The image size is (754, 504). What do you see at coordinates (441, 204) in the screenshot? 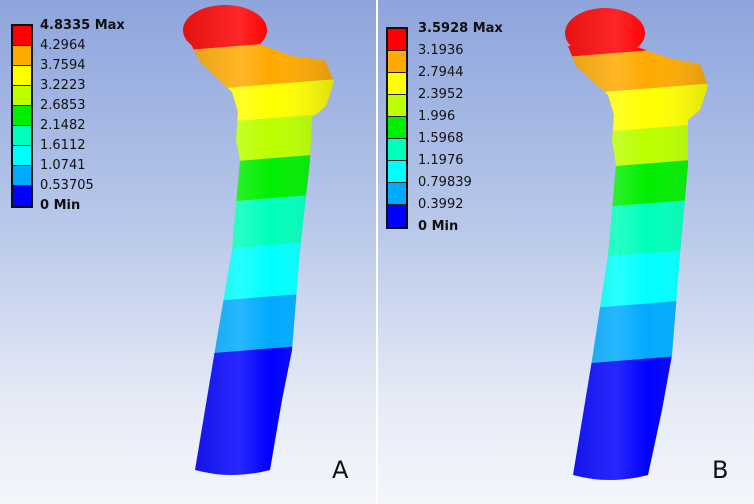
I see `legend-label: 0.3992` at bounding box center [441, 204].